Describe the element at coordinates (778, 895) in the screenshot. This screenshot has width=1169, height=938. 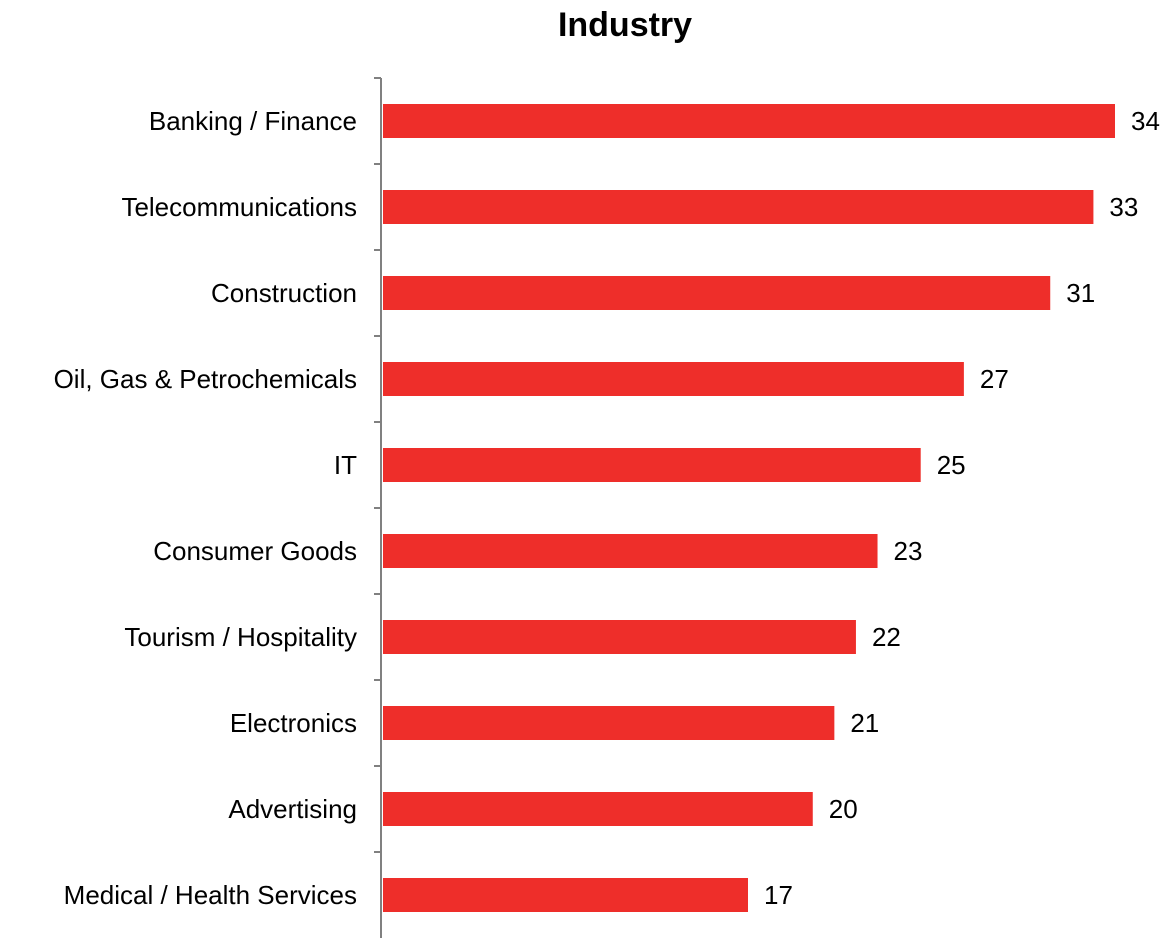
I see `data-label: 17` at that location.